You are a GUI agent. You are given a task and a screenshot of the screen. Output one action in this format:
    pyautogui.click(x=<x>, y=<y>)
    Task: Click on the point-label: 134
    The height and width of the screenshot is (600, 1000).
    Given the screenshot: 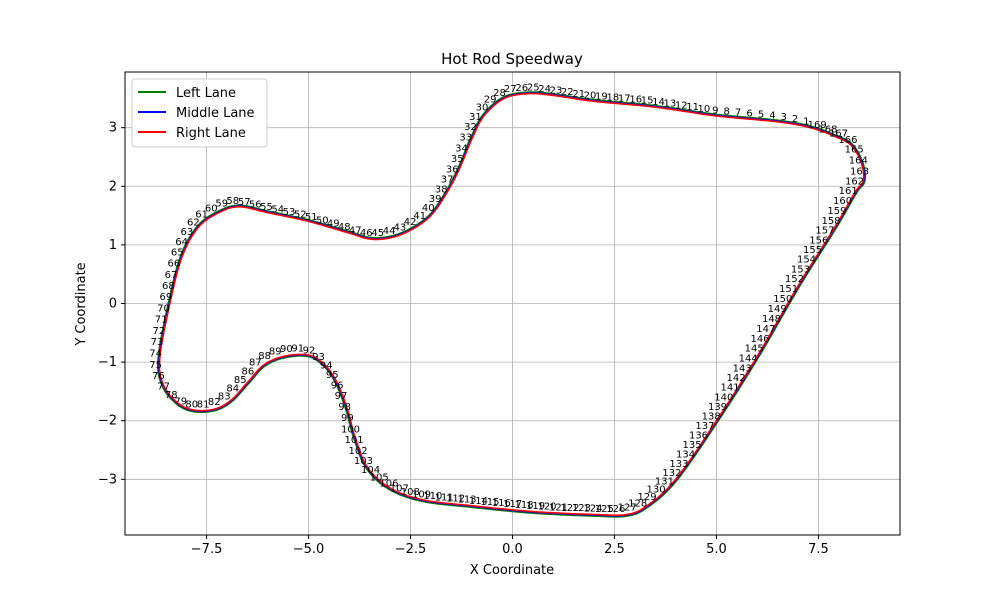 What is the action you would take?
    pyautogui.click(x=685, y=455)
    